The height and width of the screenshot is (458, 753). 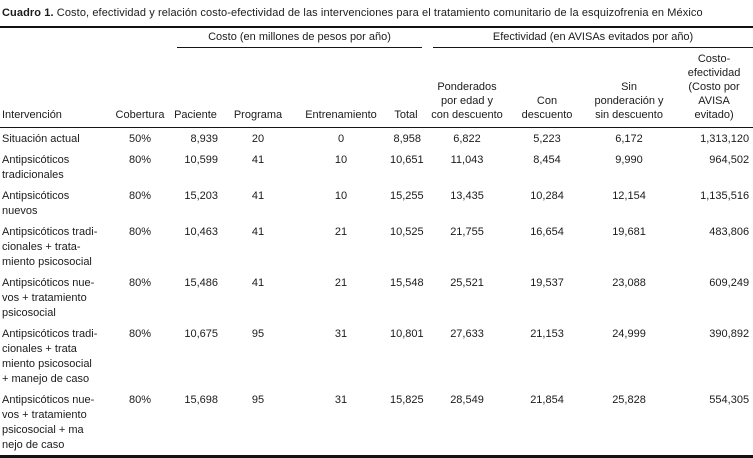 What do you see at coordinates (467, 160) in the screenshot?
I see `cell-avisas-ponderados: 11,043` at bounding box center [467, 160].